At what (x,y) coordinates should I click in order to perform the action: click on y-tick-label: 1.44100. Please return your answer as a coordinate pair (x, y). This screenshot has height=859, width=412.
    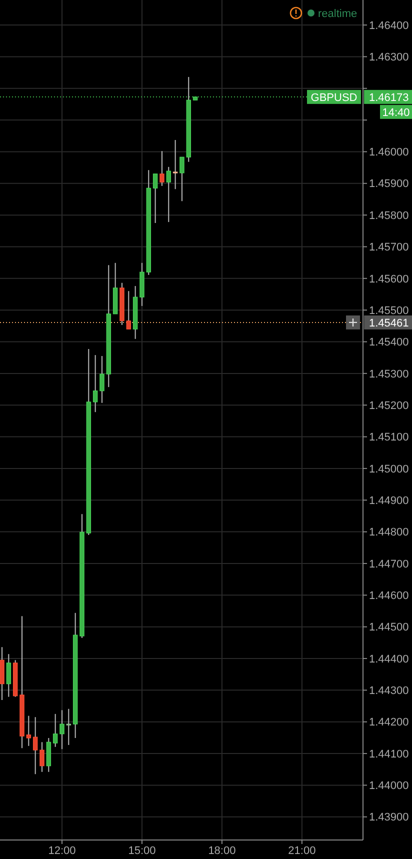
    Looking at the image, I should click on (389, 754).